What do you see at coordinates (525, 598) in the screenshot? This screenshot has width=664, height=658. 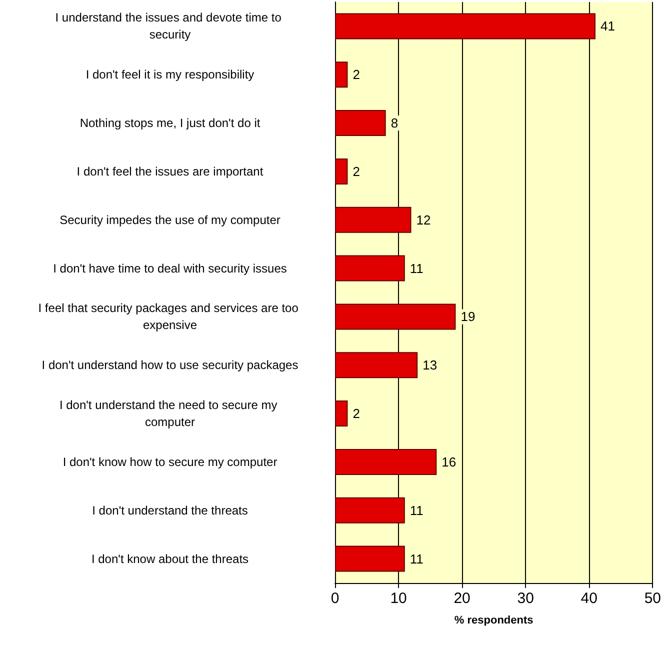 I see `x-tick-label: 30` at bounding box center [525, 598].